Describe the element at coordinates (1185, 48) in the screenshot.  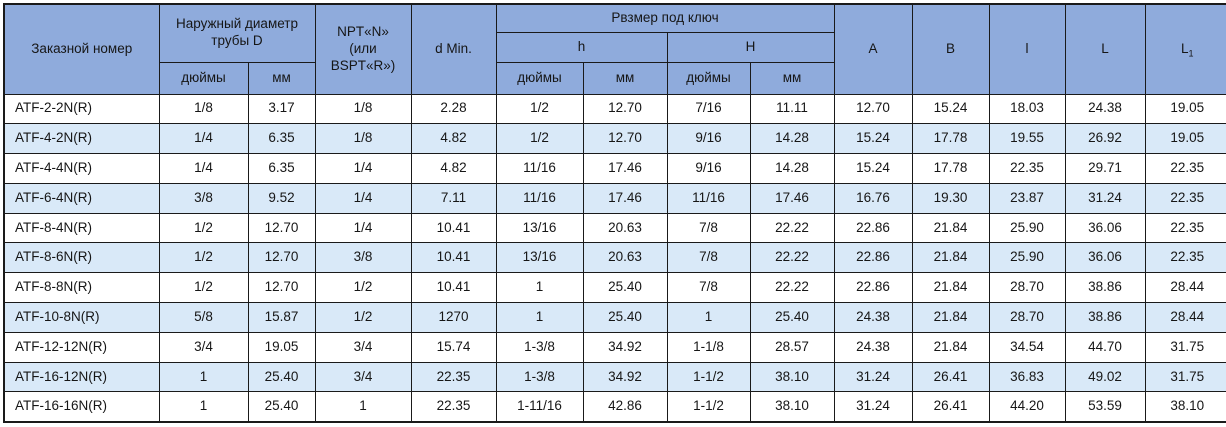
I see `l1-base: L` at that location.